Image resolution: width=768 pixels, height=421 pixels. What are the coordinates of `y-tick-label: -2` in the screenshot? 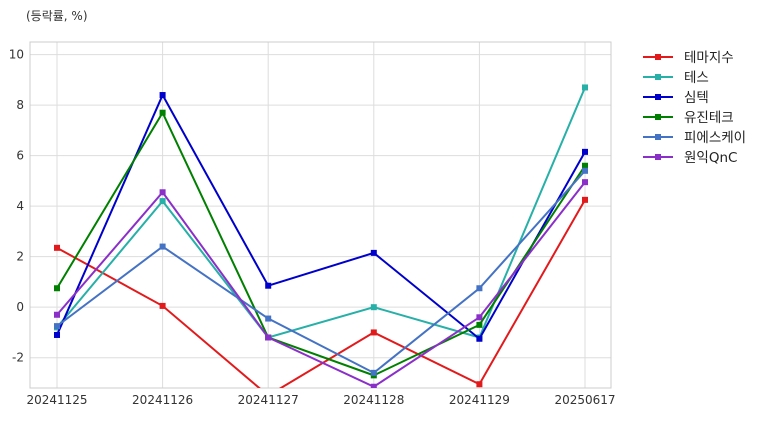 It's located at (18, 358).